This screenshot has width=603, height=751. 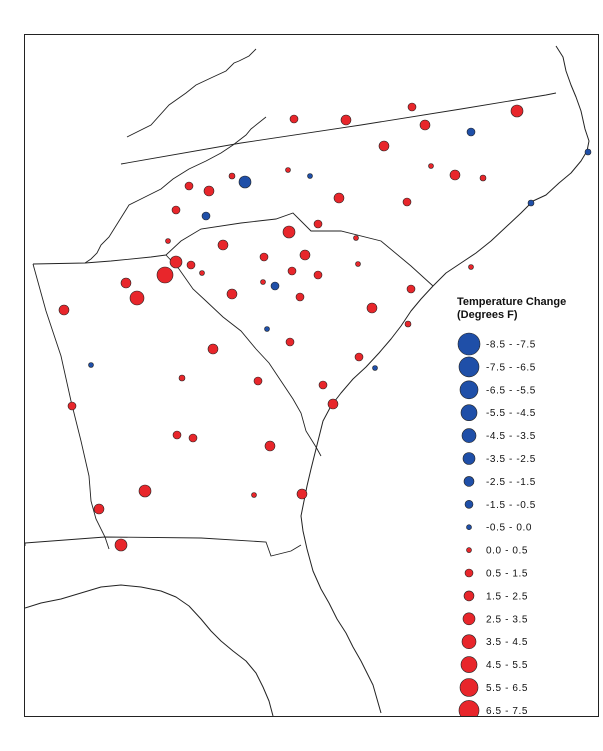 What do you see at coordinates (511, 302) in the screenshot?
I see `legend-title: Temperature Change` at bounding box center [511, 302].